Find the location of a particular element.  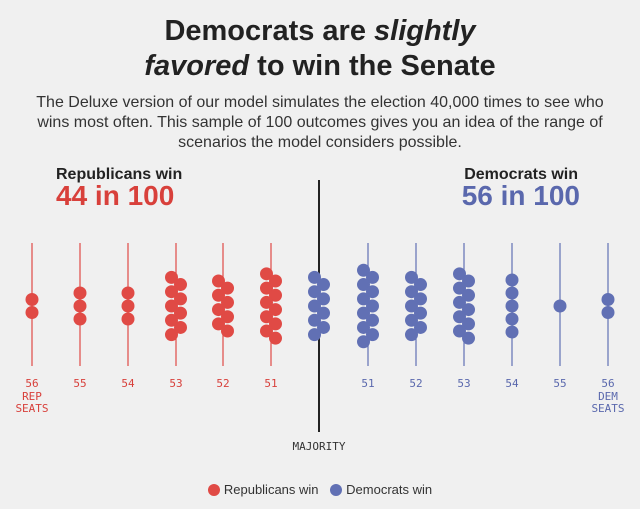

title-line-2: favored to win the Senate is located at coordinates (320, 66).